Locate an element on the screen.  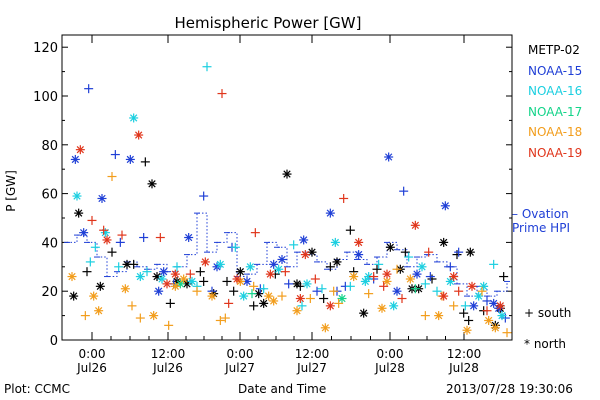
legend-ovation-line1: – Ovation is located at coordinates (540, 214).